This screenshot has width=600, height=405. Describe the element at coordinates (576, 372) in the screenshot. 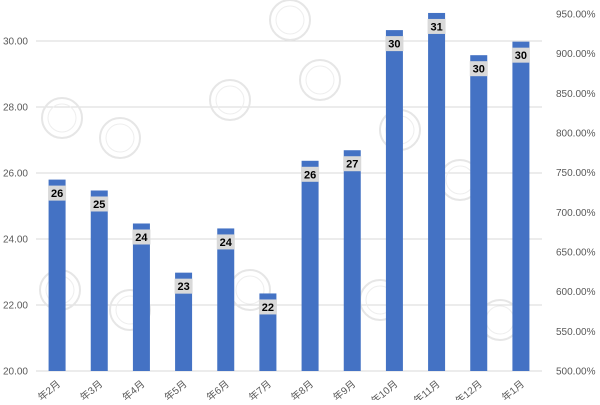

I see `y2-tick-label: 500.00%` at that location.